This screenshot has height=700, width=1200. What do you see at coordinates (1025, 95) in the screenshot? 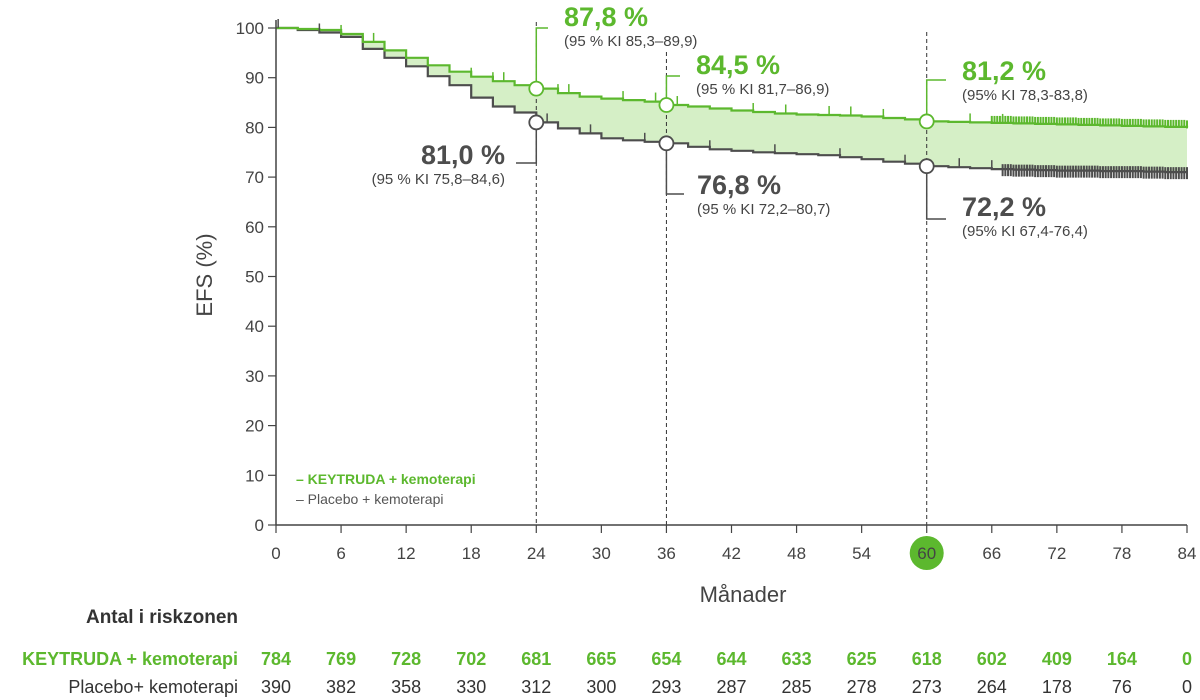
I see `annotation-ci: (95% KI 78,3-83,8)` at bounding box center [1025, 95].